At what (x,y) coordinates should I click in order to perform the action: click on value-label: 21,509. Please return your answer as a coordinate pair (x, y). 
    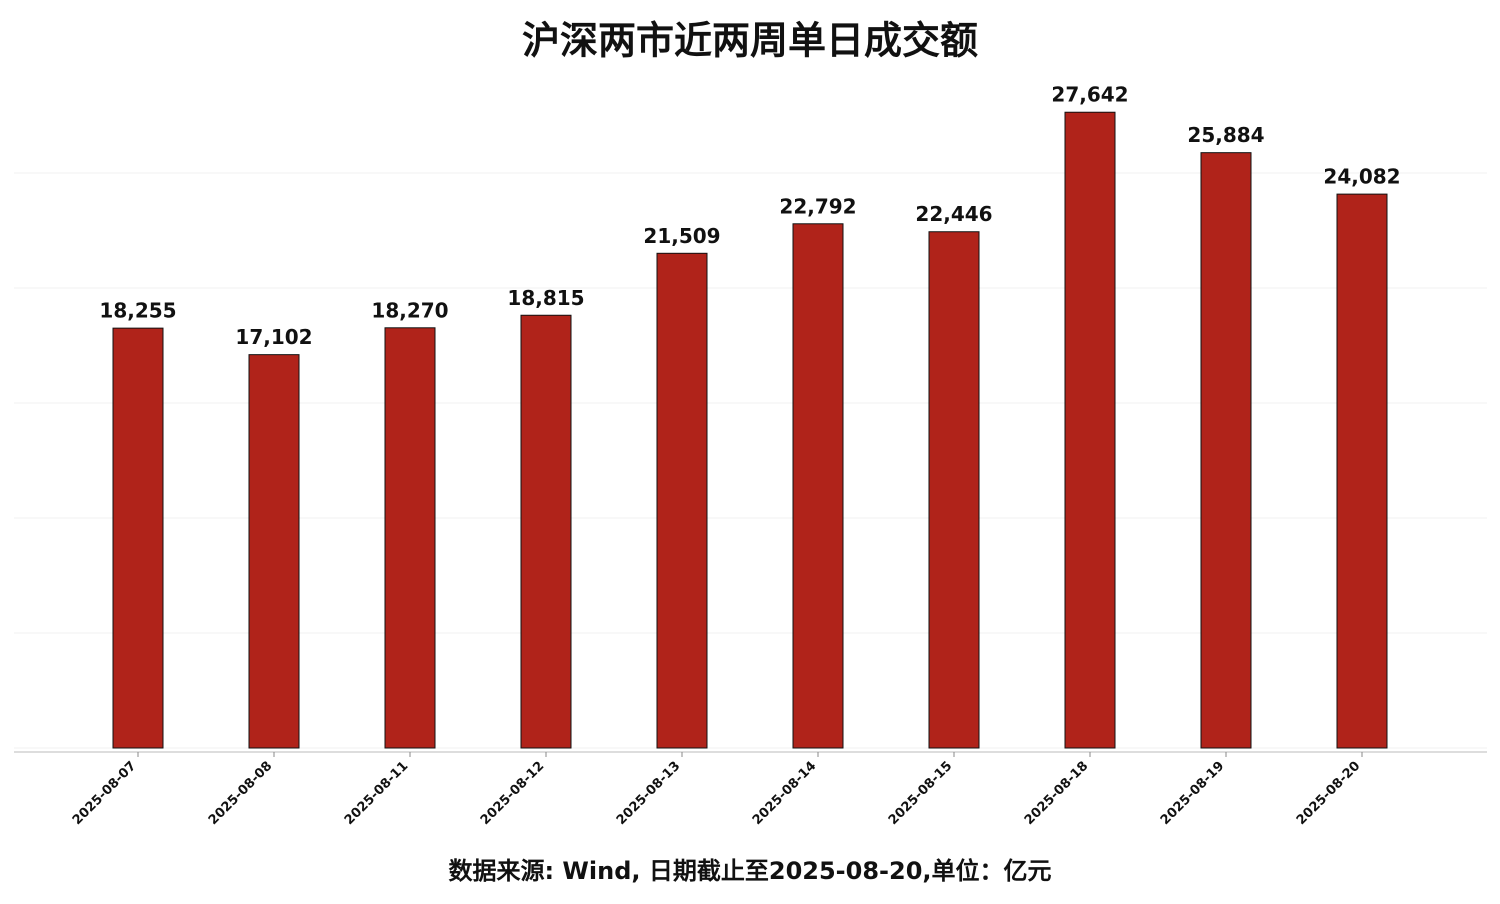
    Looking at the image, I should click on (681, 236).